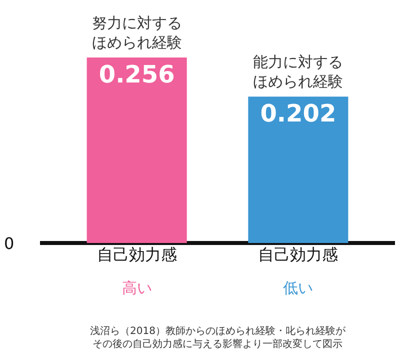 This screenshot has width=403, height=353. I want to click on text: 低い, so click(298, 288).